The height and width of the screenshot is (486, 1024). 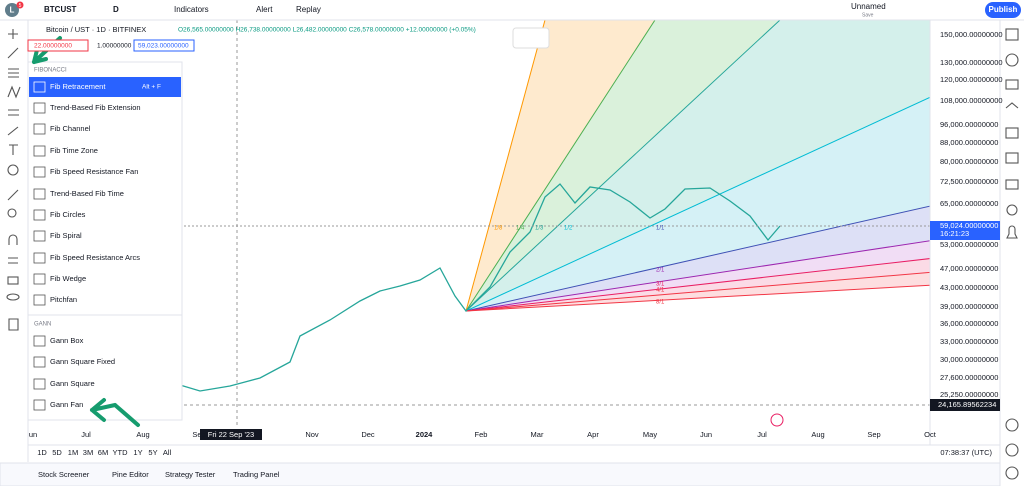 I want to click on fan-label: 2/1, so click(x=660, y=271).